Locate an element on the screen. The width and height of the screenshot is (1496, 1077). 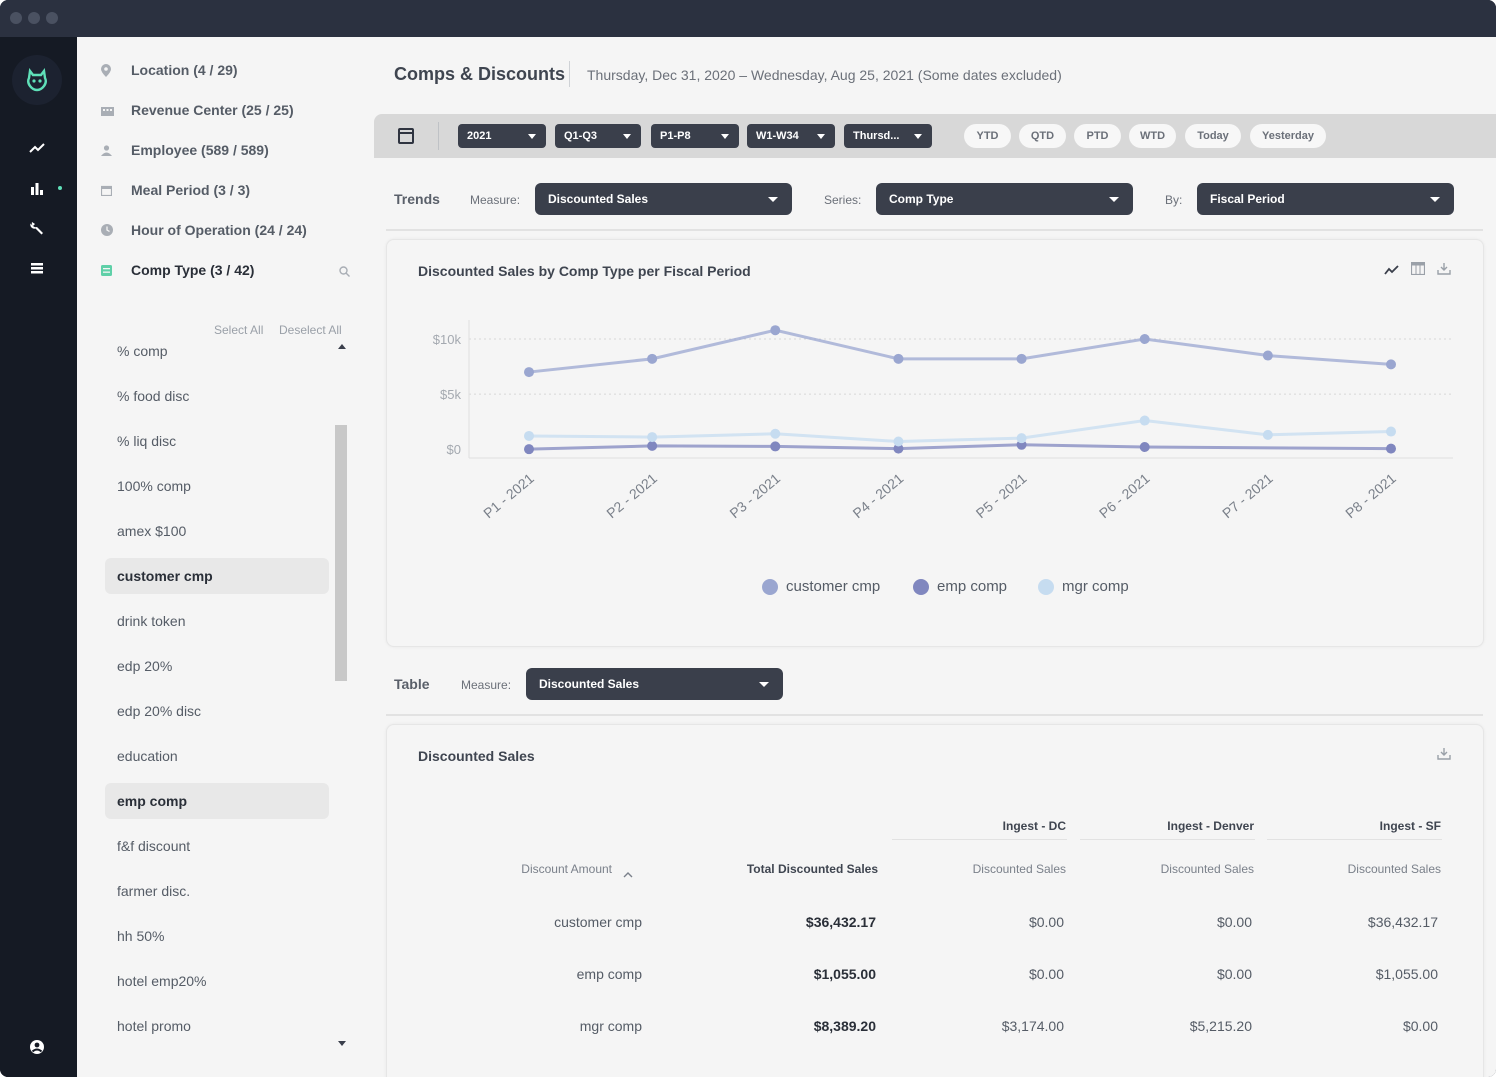
legend-label: customer cmp is located at coordinates (833, 586).